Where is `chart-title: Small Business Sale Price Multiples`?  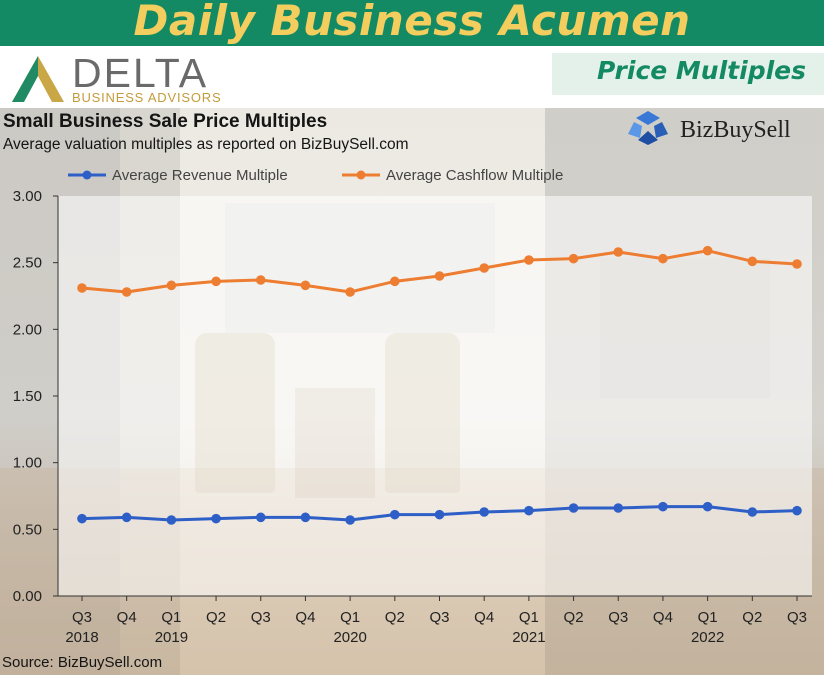 chart-title: Small Business Sale Price Multiples is located at coordinates (165, 121).